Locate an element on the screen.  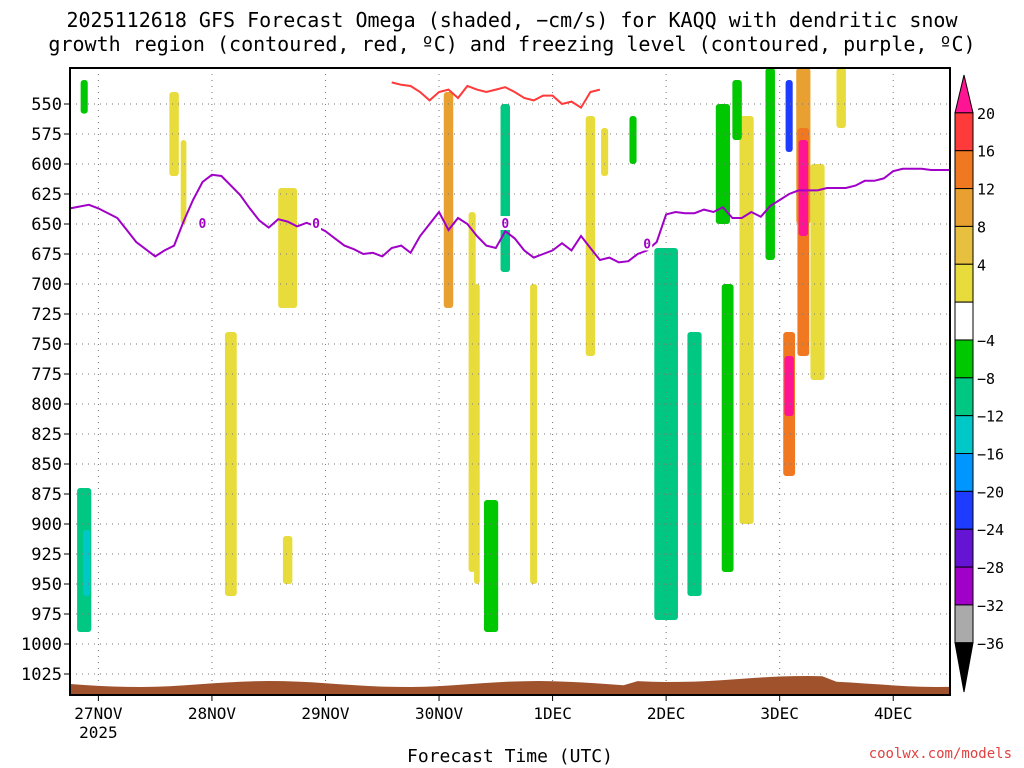
y-tick-label: 925 is located at coordinates (46, 555).